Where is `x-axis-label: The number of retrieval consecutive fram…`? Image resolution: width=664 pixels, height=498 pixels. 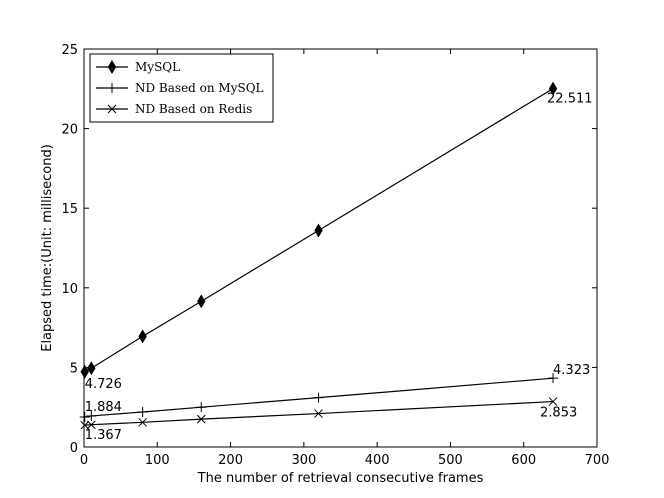 x-axis-label: The number of retrieval consecutive fram… is located at coordinates (340, 478).